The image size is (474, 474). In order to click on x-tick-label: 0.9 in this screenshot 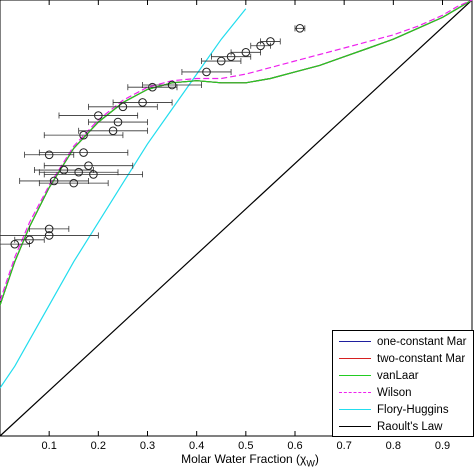, I will do `click(442, 446)`.